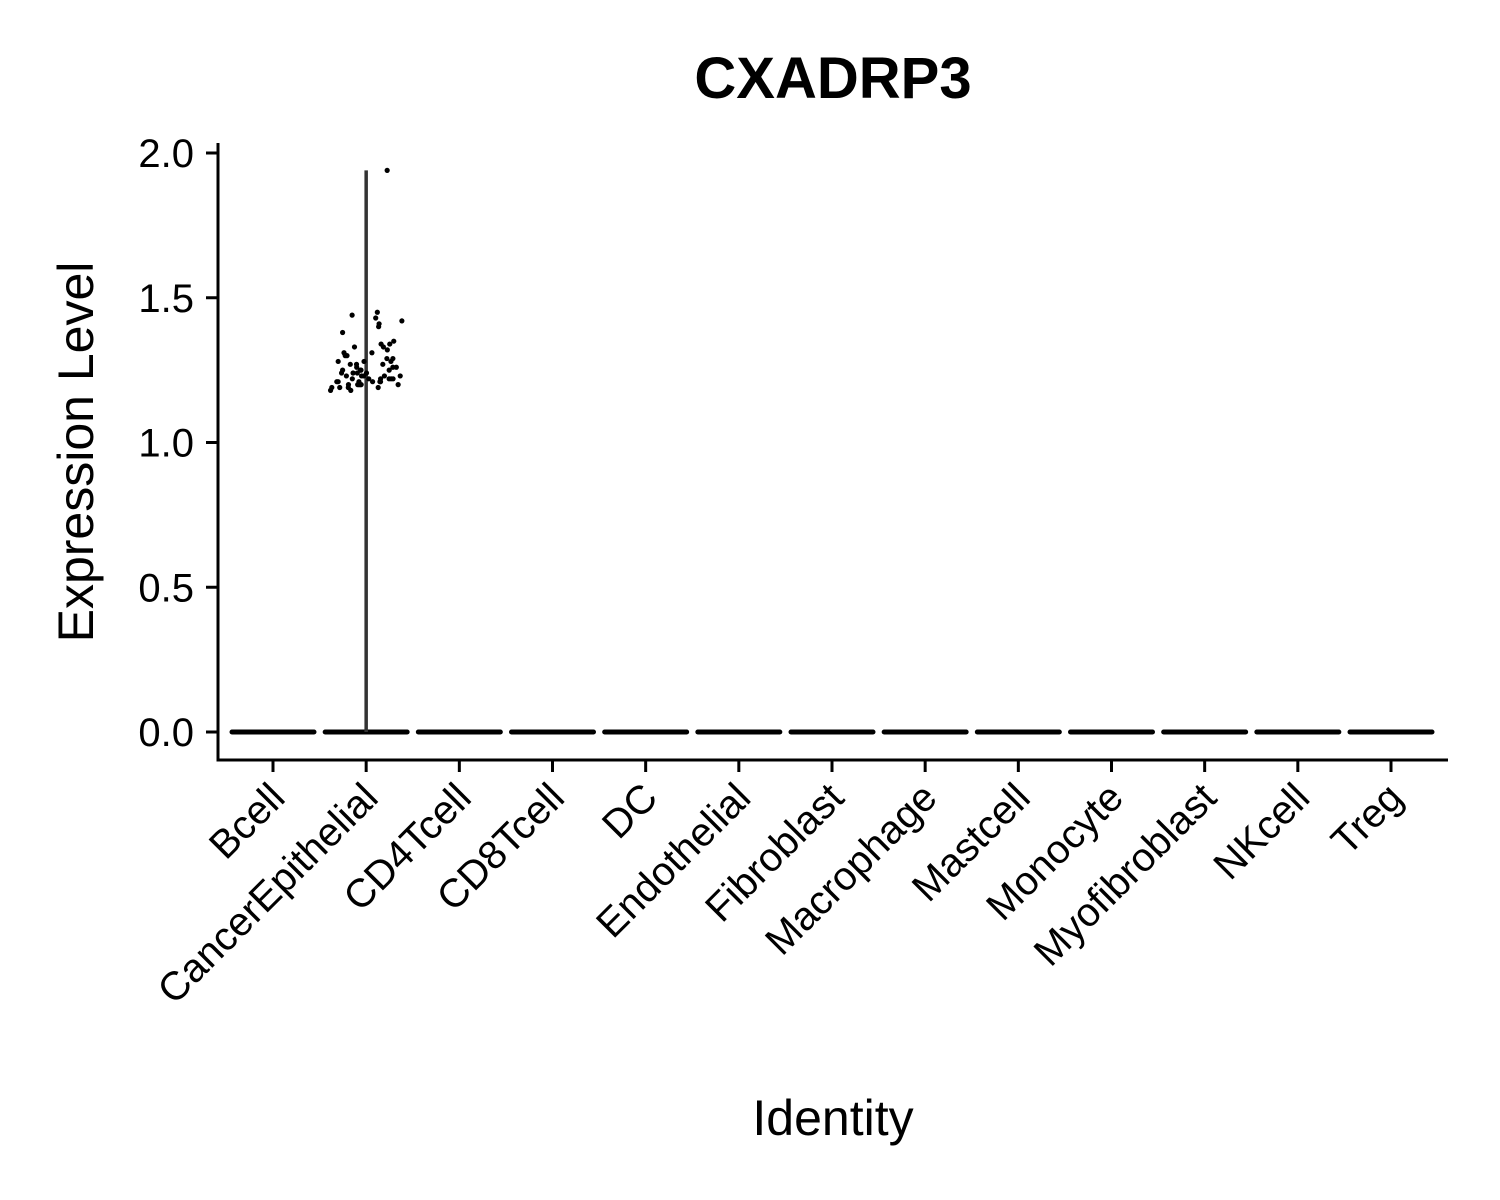 This screenshot has width=1500, height=1200. Describe the element at coordinates (166, 588) in the screenshot. I see `y-tick-label: 0.5` at that location.